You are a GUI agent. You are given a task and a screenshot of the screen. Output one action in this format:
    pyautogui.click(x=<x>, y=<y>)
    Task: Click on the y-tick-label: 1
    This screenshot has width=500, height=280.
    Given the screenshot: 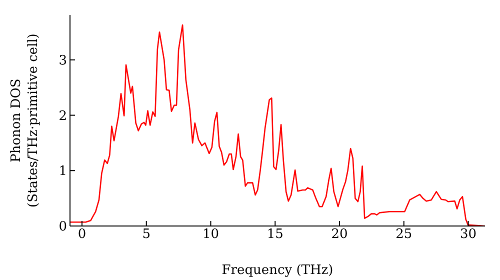 What is the action you would take?
    pyautogui.click(x=62, y=172)
    